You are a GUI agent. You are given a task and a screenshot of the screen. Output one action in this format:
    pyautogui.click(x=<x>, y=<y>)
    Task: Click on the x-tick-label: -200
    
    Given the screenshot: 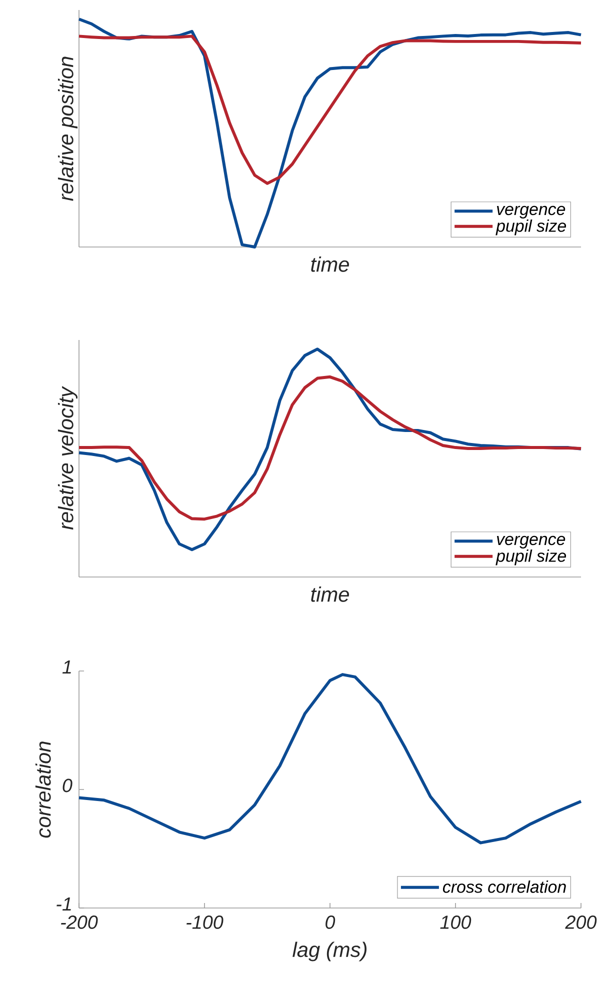 What is the action you would take?
    pyautogui.click(x=79, y=922)
    